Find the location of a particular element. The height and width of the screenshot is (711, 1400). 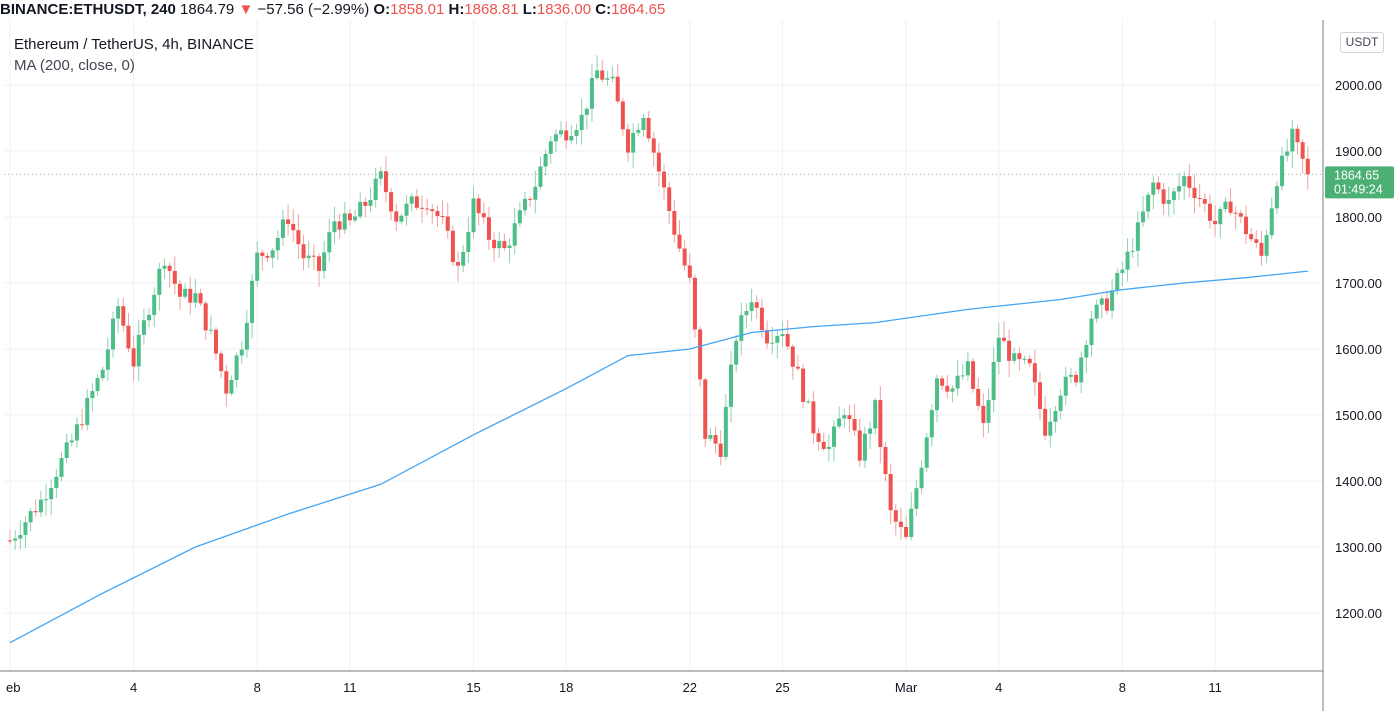

x-tick-label: 22 is located at coordinates (690, 687).